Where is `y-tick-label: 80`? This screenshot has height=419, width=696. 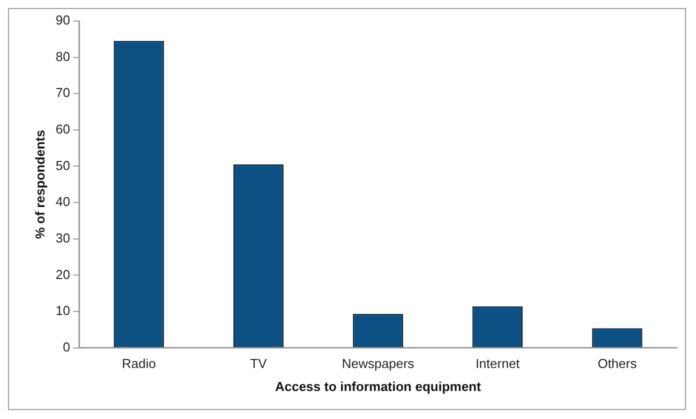 y-tick-label: 80 is located at coordinates (63, 56).